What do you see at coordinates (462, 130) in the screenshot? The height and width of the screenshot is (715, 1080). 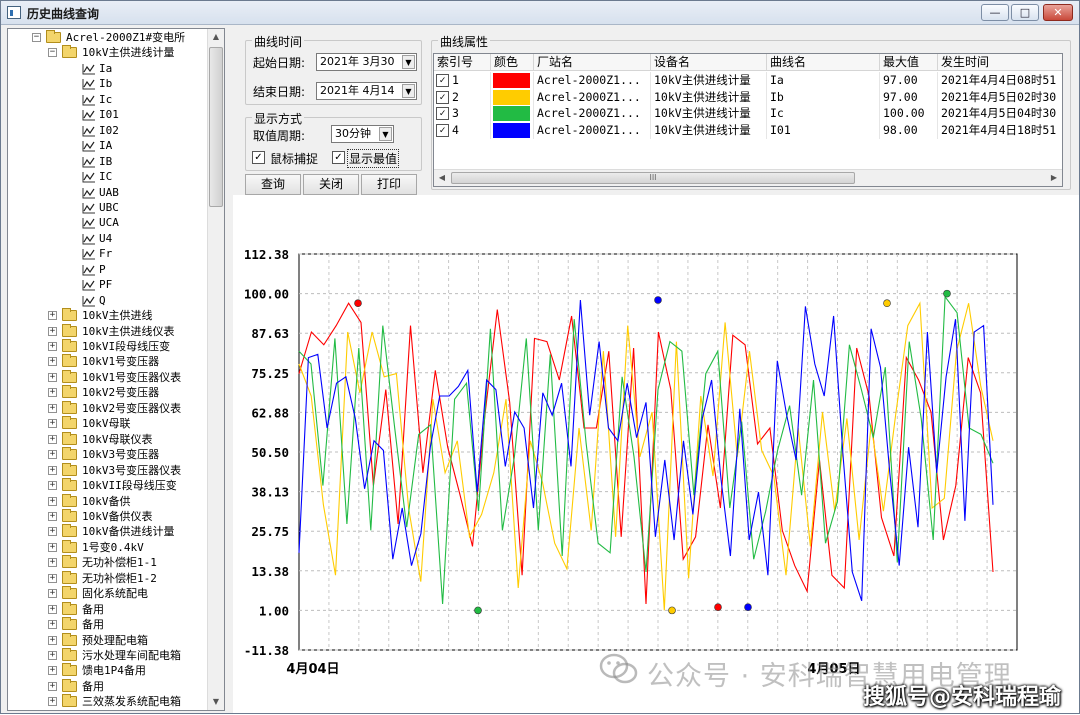 I see `table-row-index: ✓ 4` at bounding box center [462, 130].